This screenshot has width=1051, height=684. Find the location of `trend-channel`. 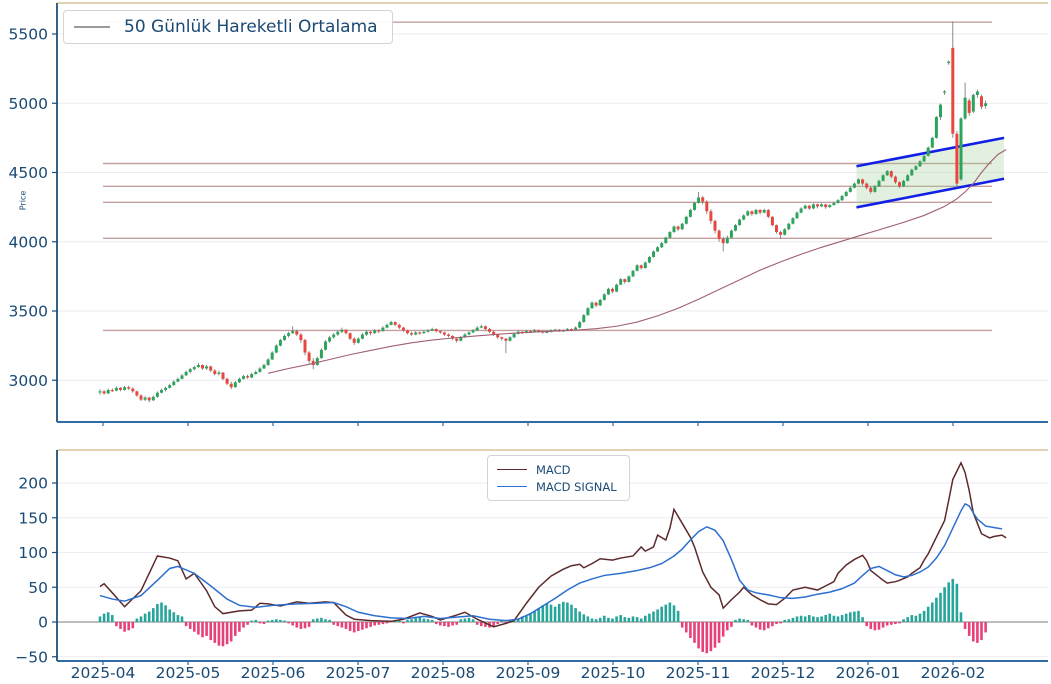

trend-channel is located at coordinates (930, 172).